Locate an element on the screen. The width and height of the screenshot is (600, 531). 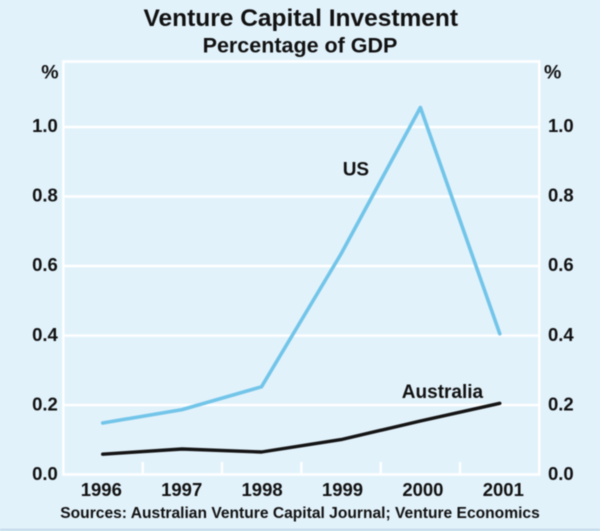
svg-text: Percentage of GDP is located at coordinates (300, 46).